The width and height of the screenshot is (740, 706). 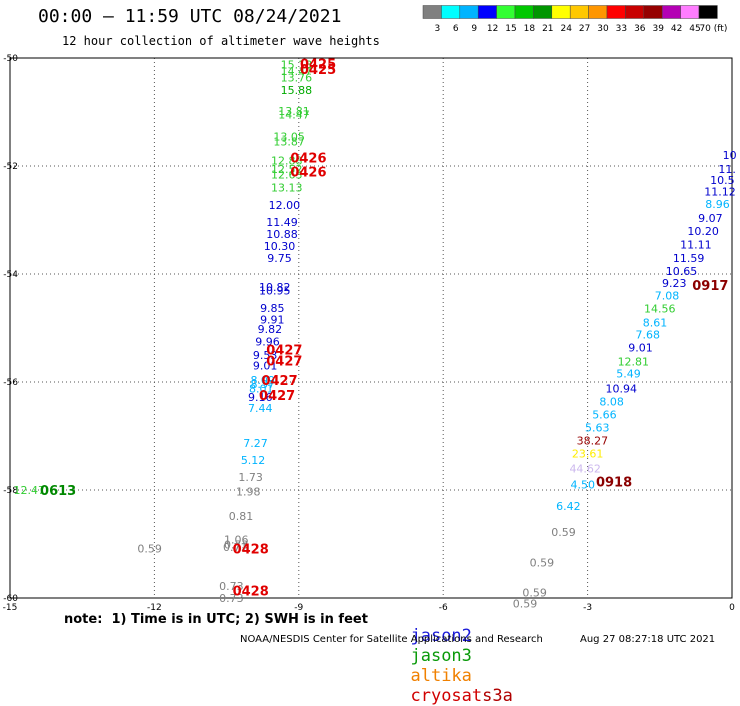 I want to click on y-tick-label: -54, so click(x=10, y=275).